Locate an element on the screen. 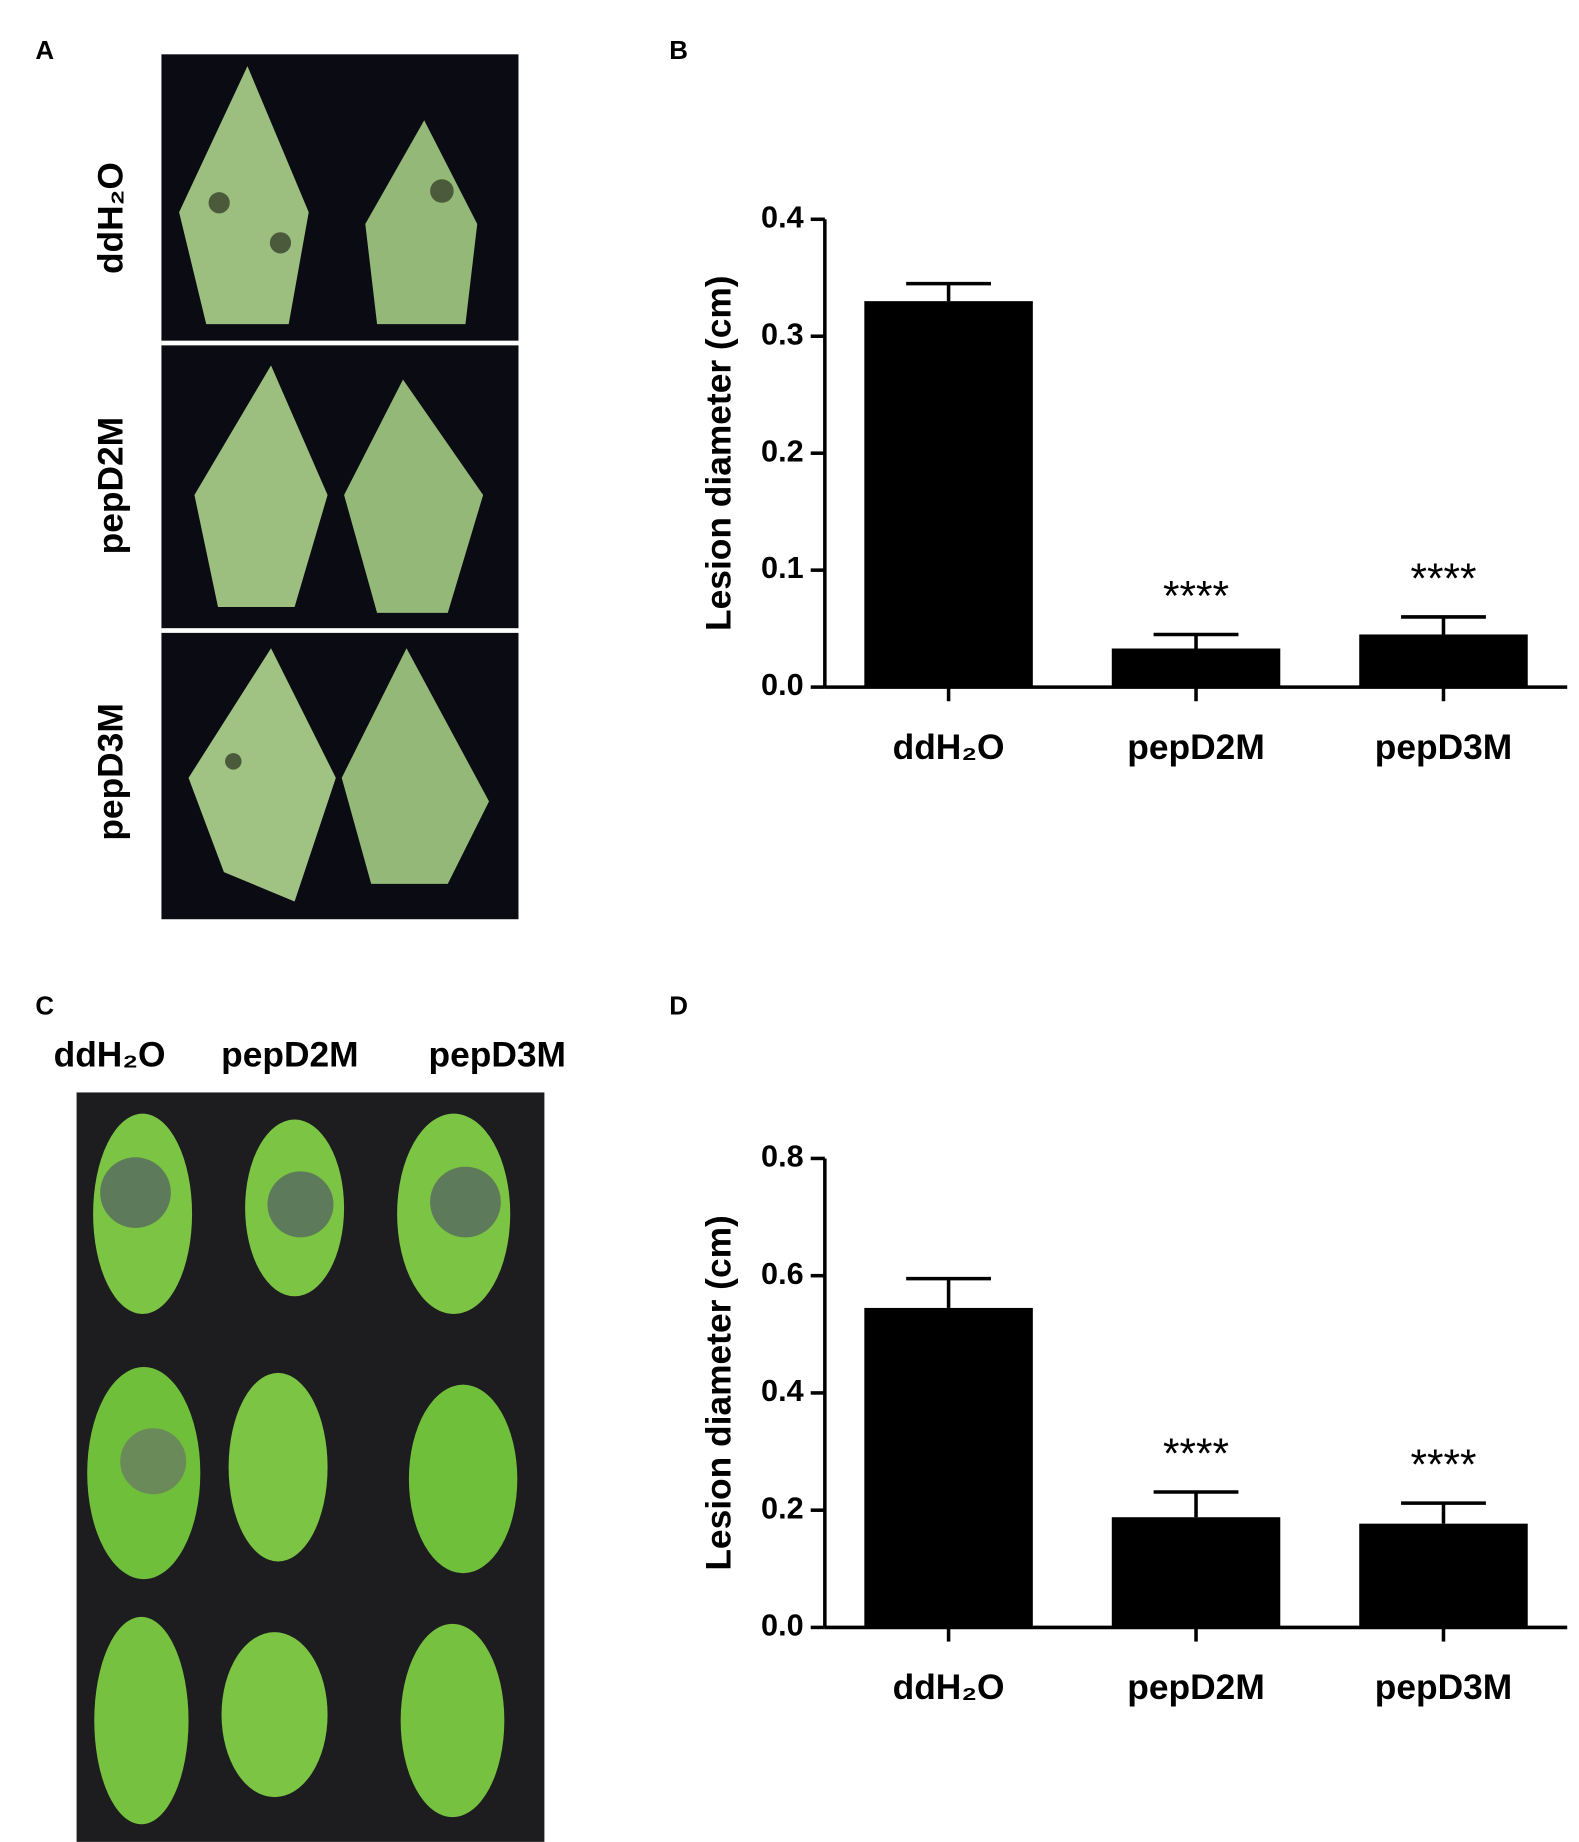 Image resolution: width=1579 pixels, height=1842 pixels. y-tick-label: 0.8 is located at coordinates (782, 1157).